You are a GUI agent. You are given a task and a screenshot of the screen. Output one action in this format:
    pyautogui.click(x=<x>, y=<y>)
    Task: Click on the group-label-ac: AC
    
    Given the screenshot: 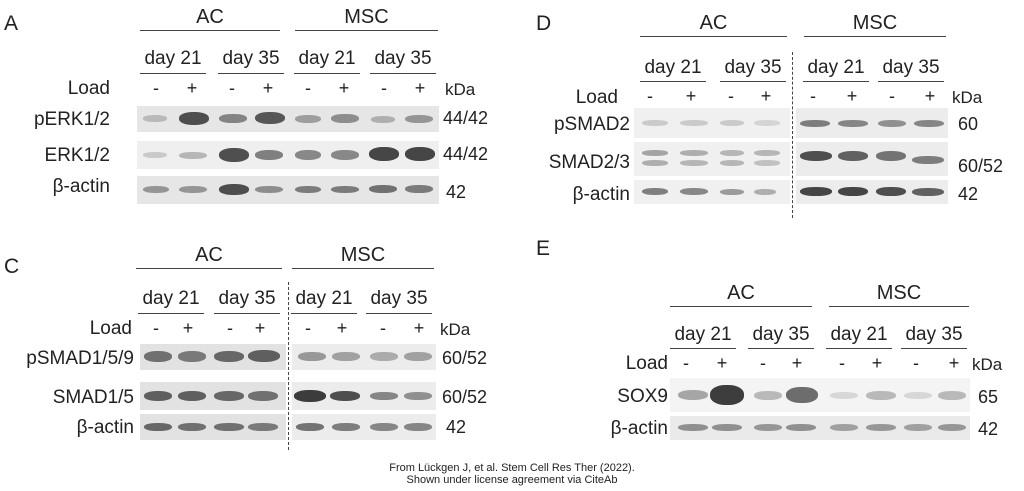 What is the action you would take?
    pyautogui.click(x=713, y=23)
    